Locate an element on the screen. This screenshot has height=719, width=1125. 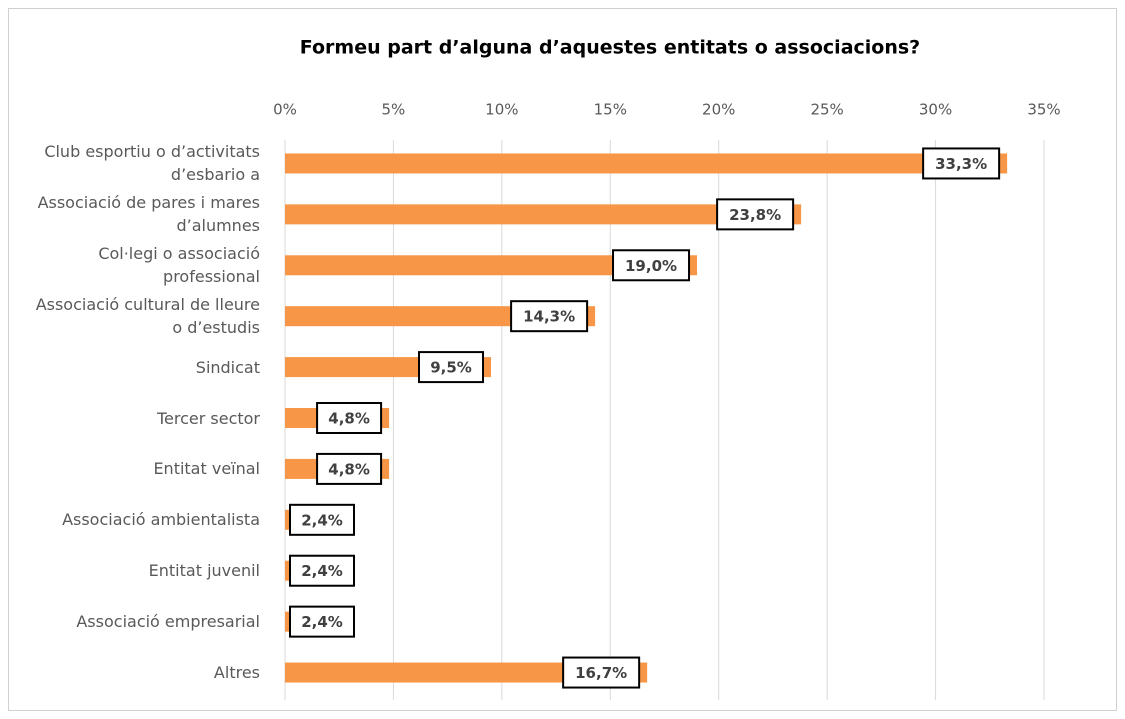
data-label: 19,0% is located at coordinates (651, 266).